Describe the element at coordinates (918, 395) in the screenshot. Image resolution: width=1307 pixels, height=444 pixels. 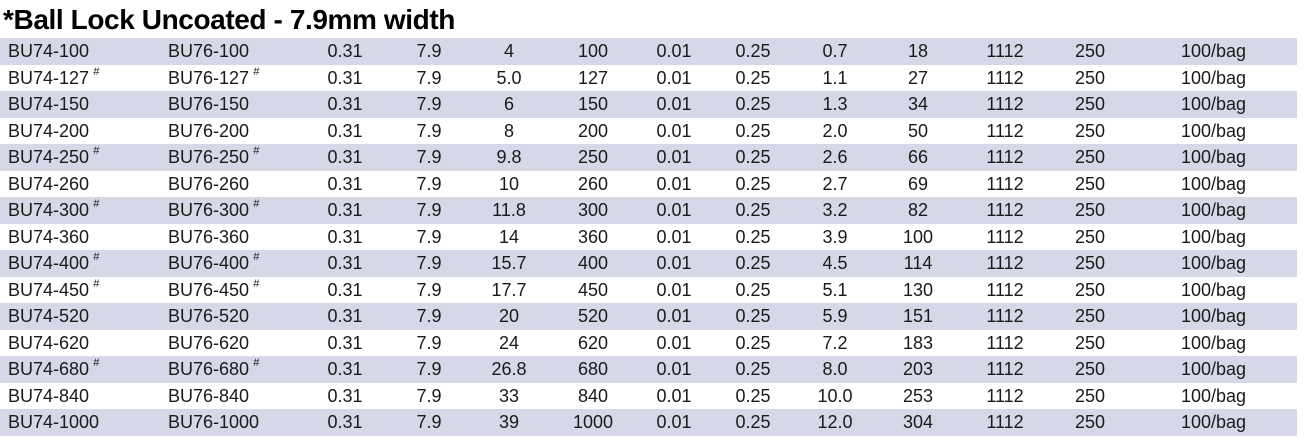
I see `value-cell: 253` at that location.